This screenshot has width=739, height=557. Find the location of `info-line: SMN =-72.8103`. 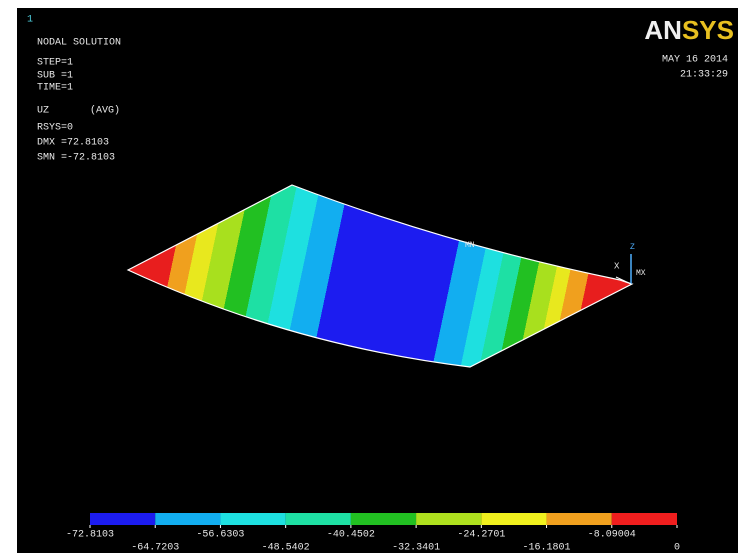

info-line: SMN =-72.8103 is located at coordinates (76, 158).